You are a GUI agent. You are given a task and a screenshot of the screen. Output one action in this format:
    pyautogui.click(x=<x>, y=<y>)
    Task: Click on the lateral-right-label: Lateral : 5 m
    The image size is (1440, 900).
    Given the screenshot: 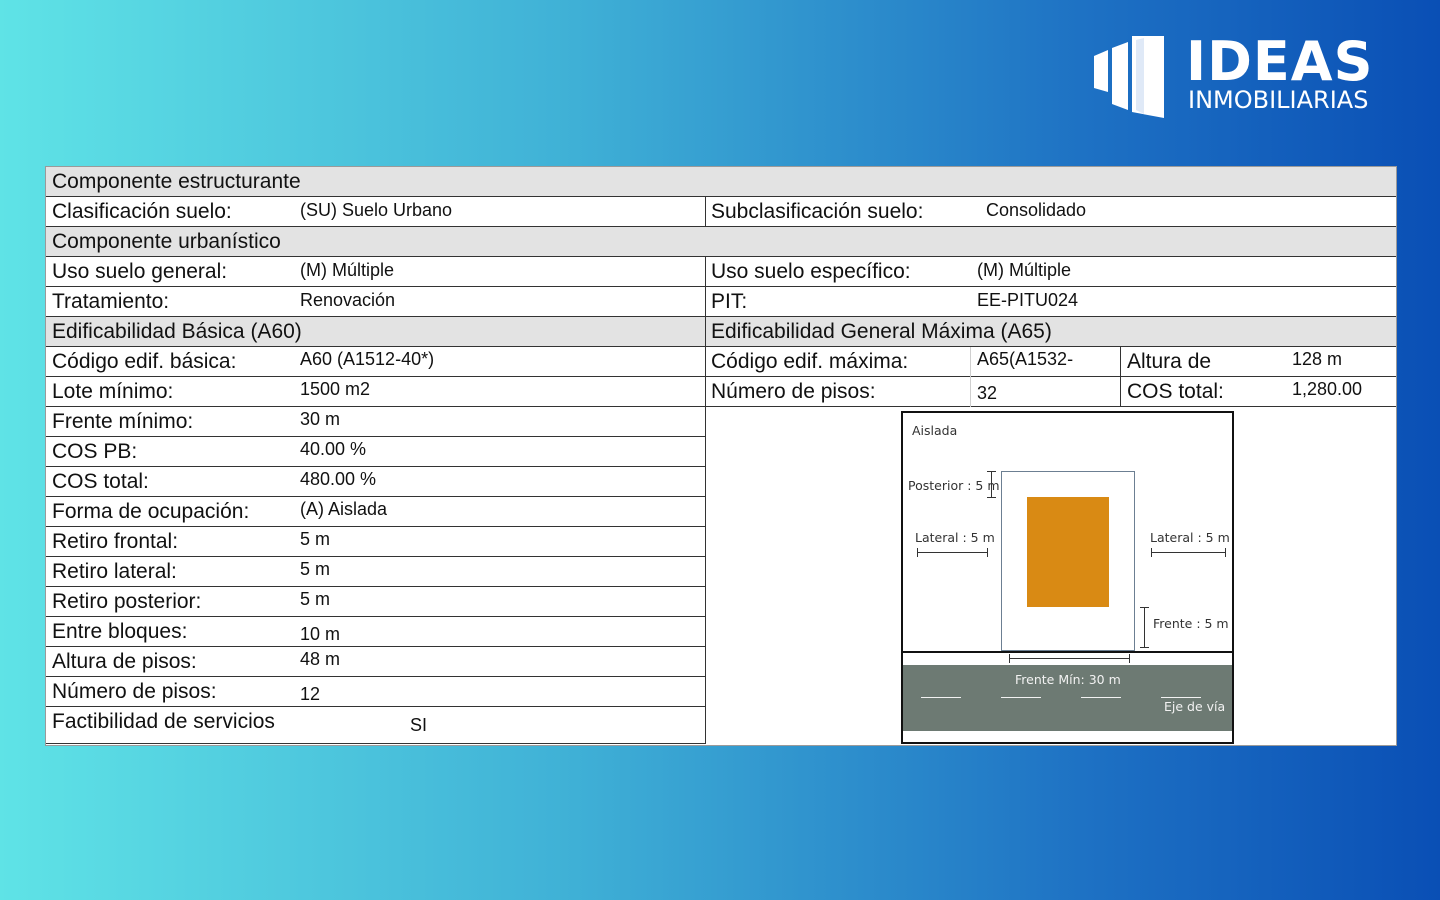 What is the action you would take?
    pyautogui.click(x=1190, y=537)
    